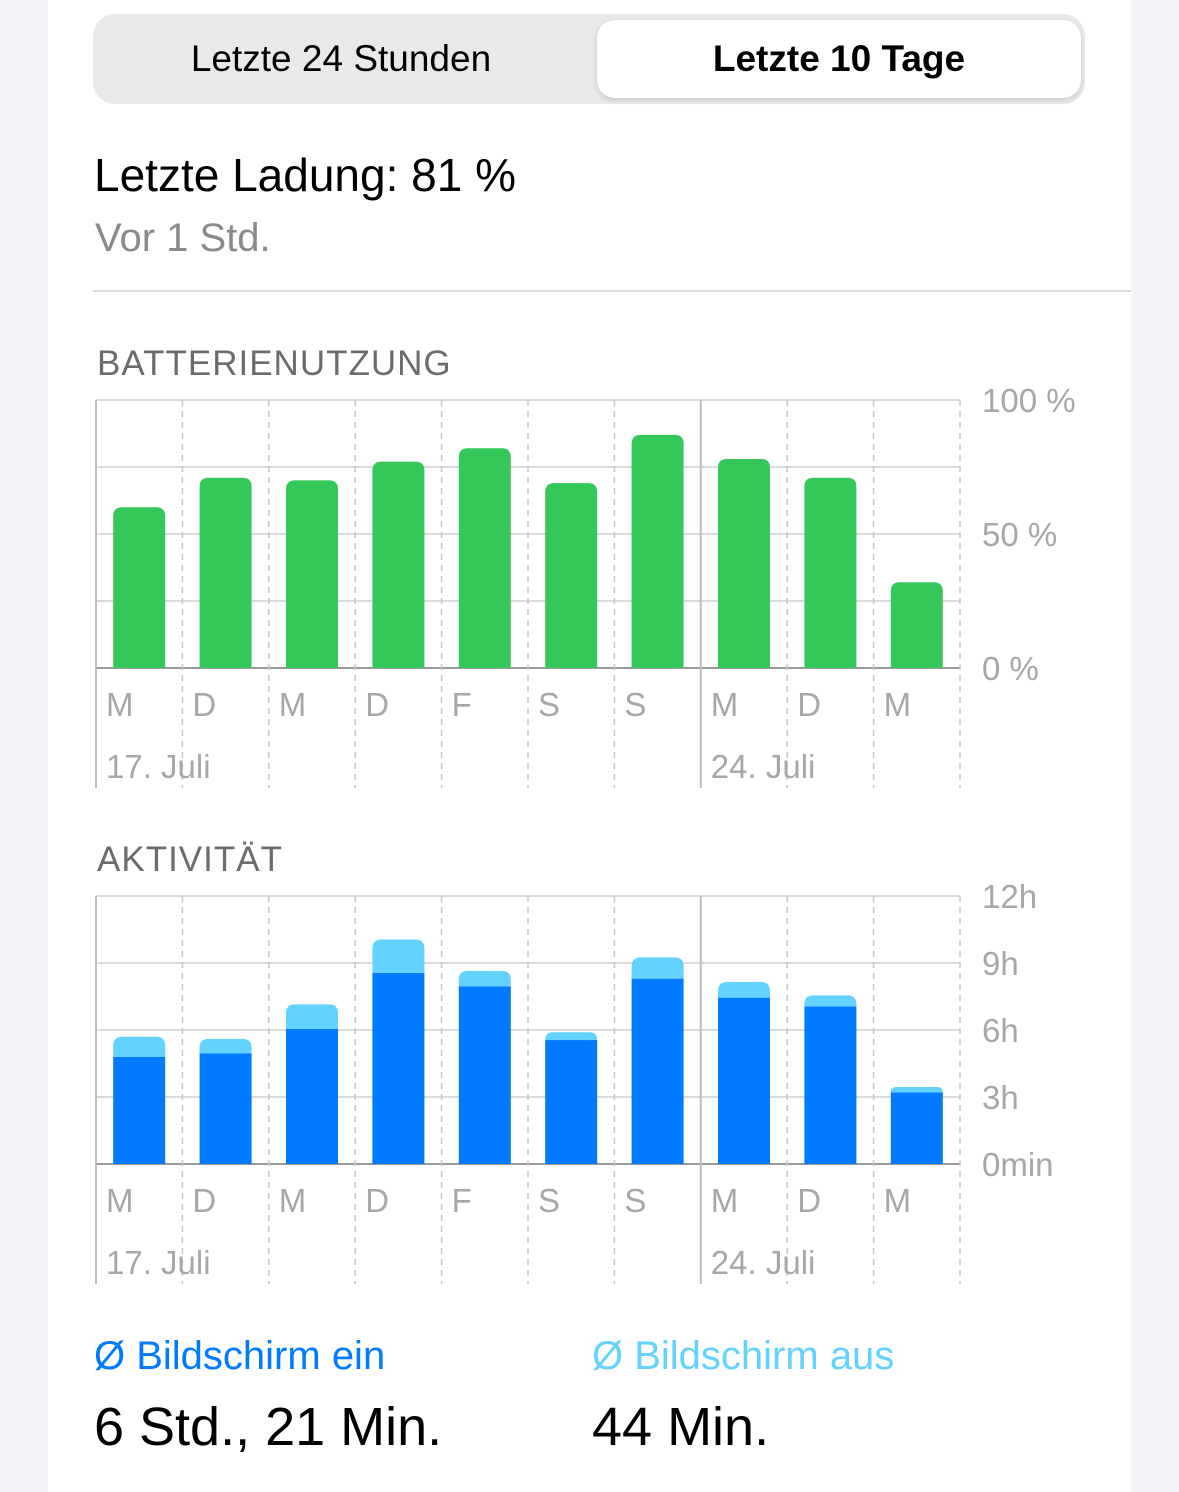  What do you see at coordinates (1000, 1097) in the screenshot?
I see `y-tick-label: 3h` at bounding box center [1000, 1097].